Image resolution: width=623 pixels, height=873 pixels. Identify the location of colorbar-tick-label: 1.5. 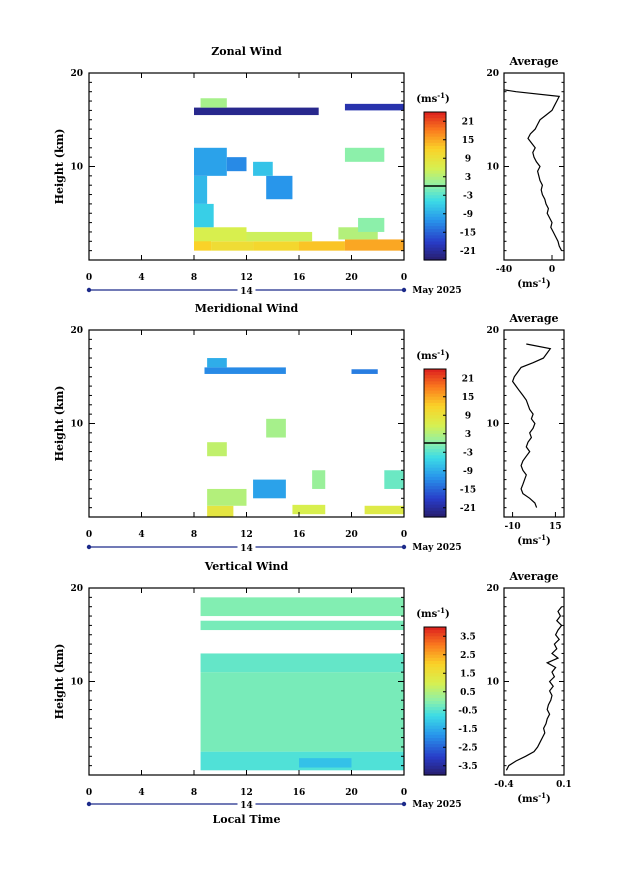
(468, 674).